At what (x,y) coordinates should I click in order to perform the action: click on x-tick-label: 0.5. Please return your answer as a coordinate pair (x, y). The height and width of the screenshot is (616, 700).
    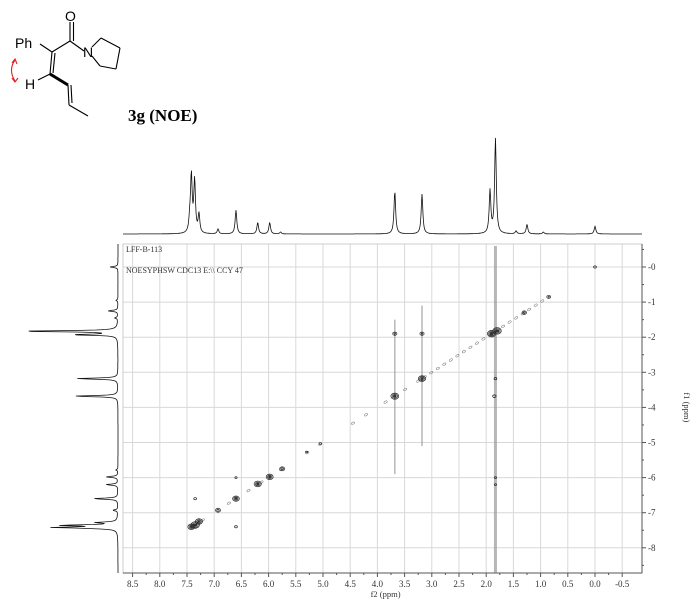
    Looking at the image, I should click on (568, 584).